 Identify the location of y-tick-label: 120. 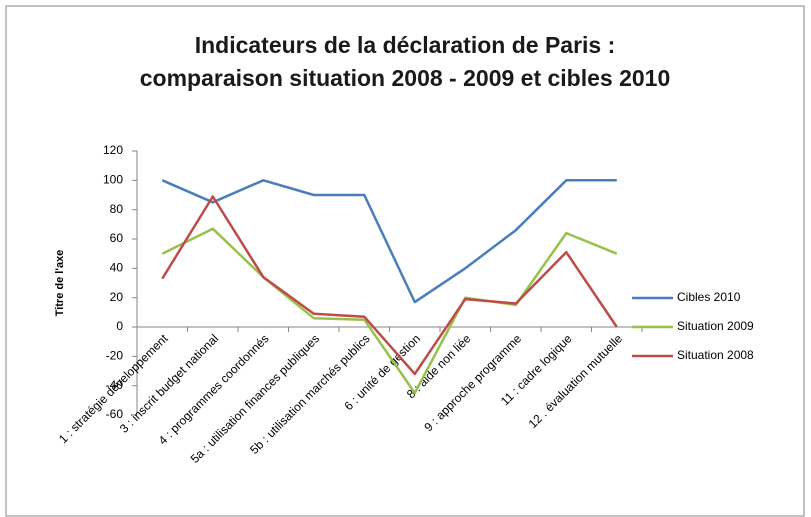
(113, 150).